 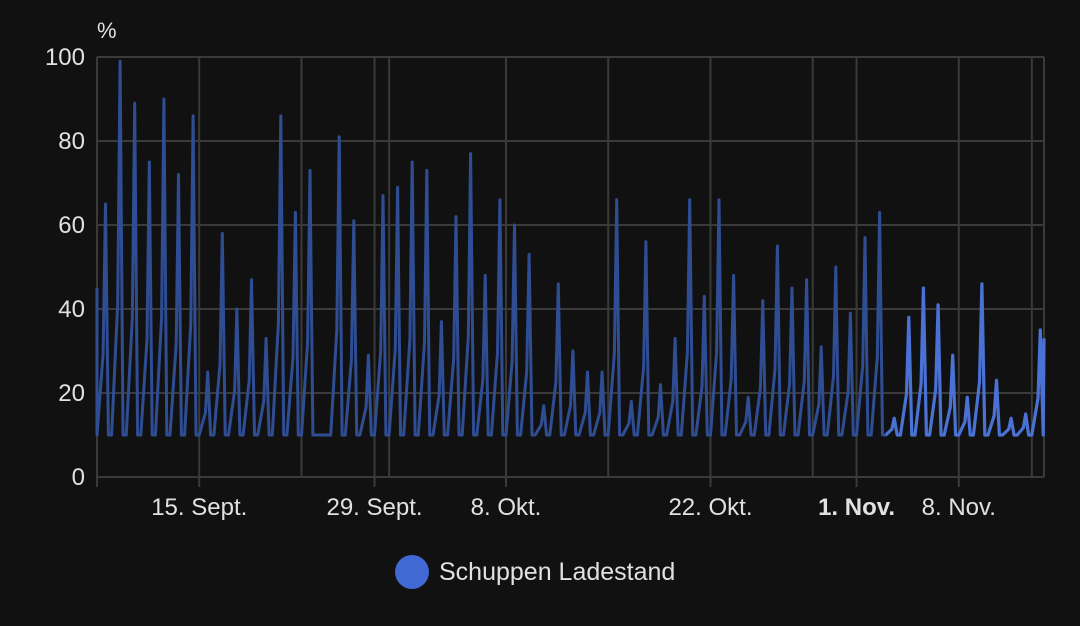 What do you see at coordinates (71, 141) in the screenshot?
I see `y-tick-label: 80` at bounding box center [71, 141].